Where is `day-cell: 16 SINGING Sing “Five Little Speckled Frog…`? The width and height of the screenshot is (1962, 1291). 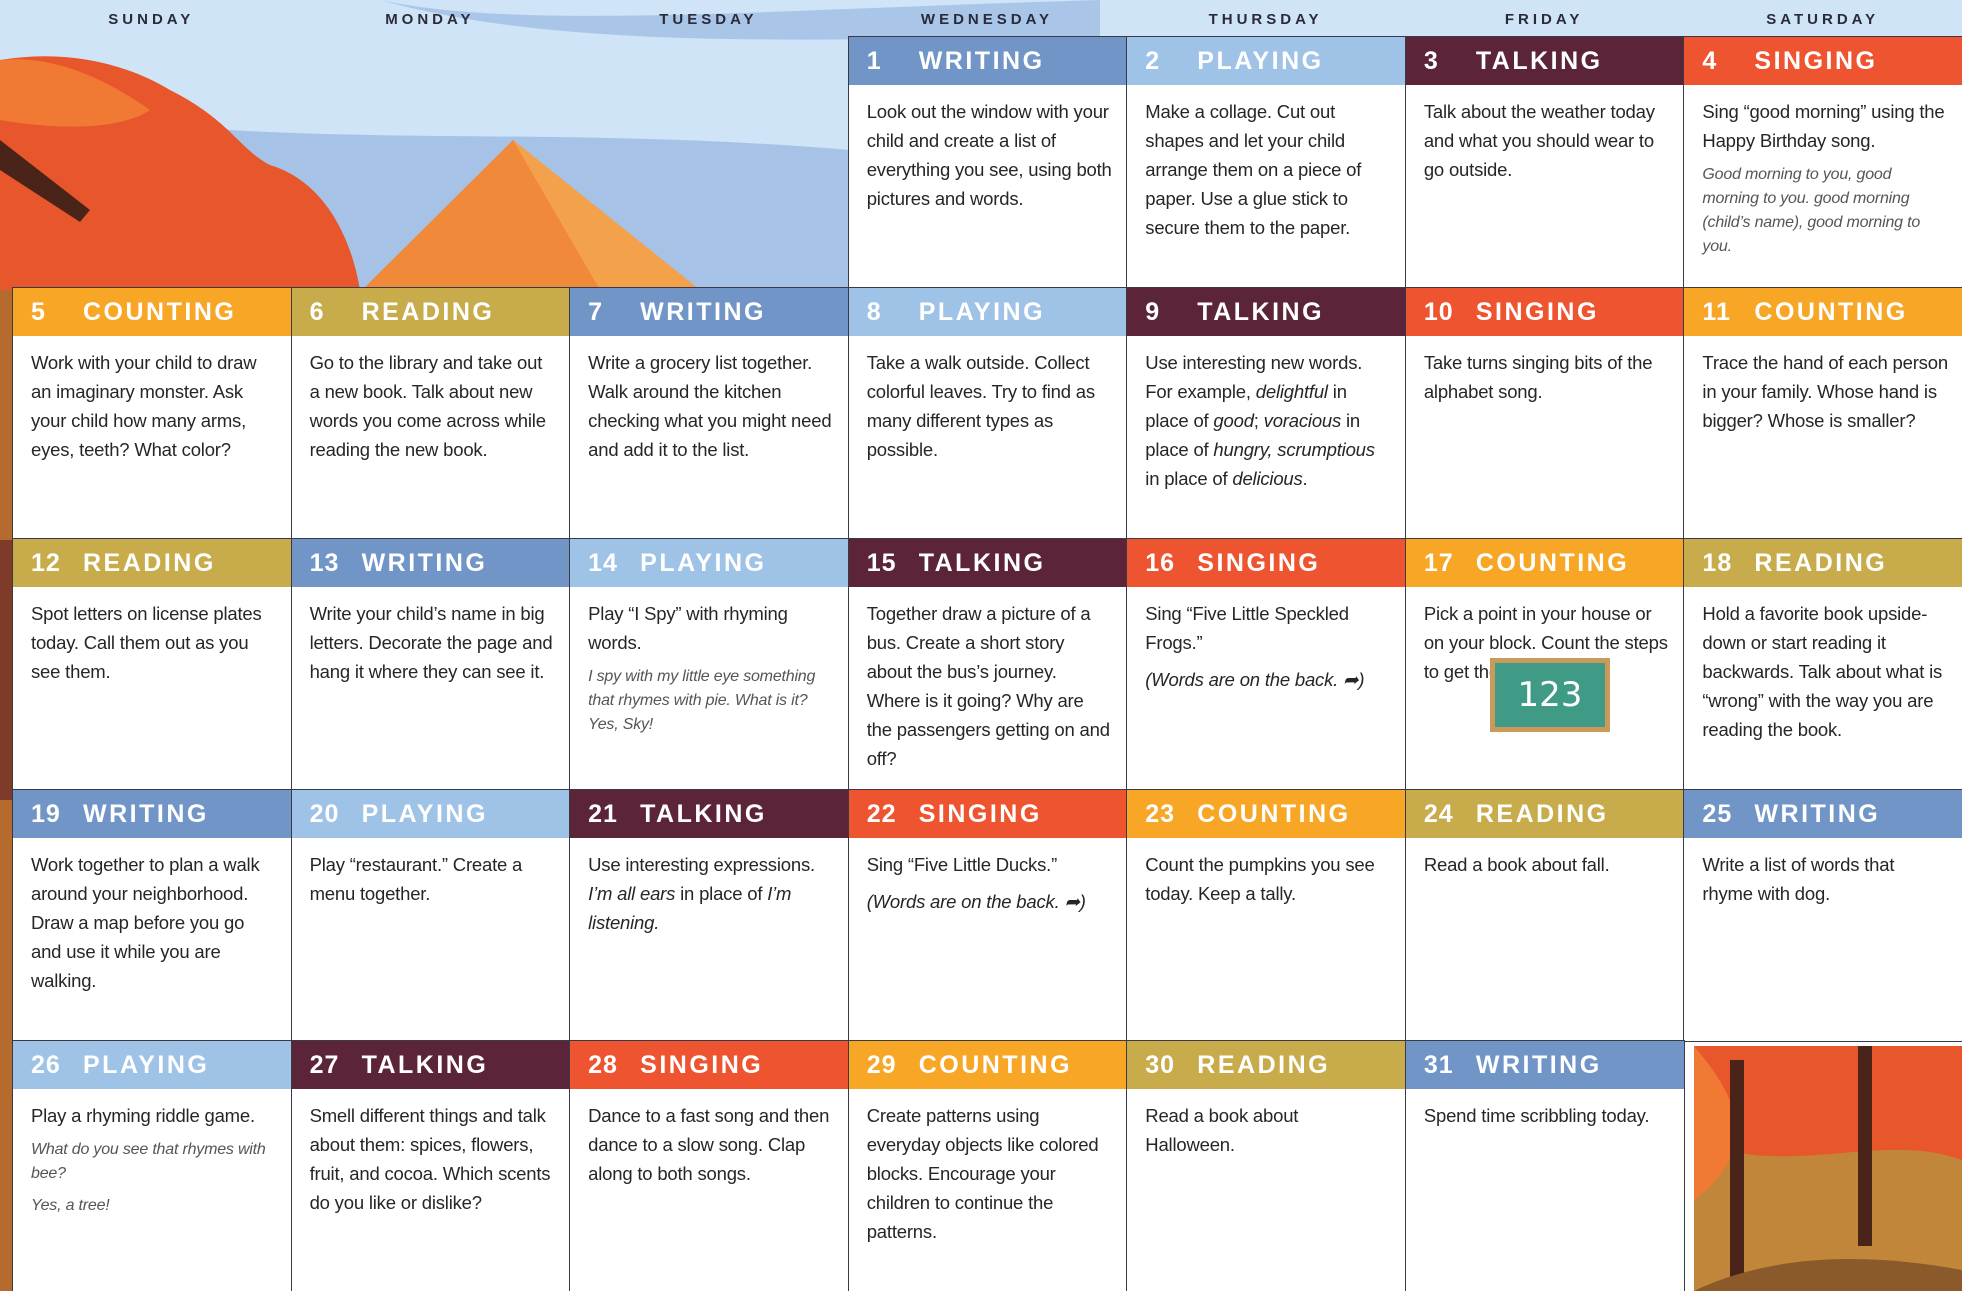 day-cell: 16 SINGING Sing “Five Little Speckled Frog… is located at coordinates (1266, 664).